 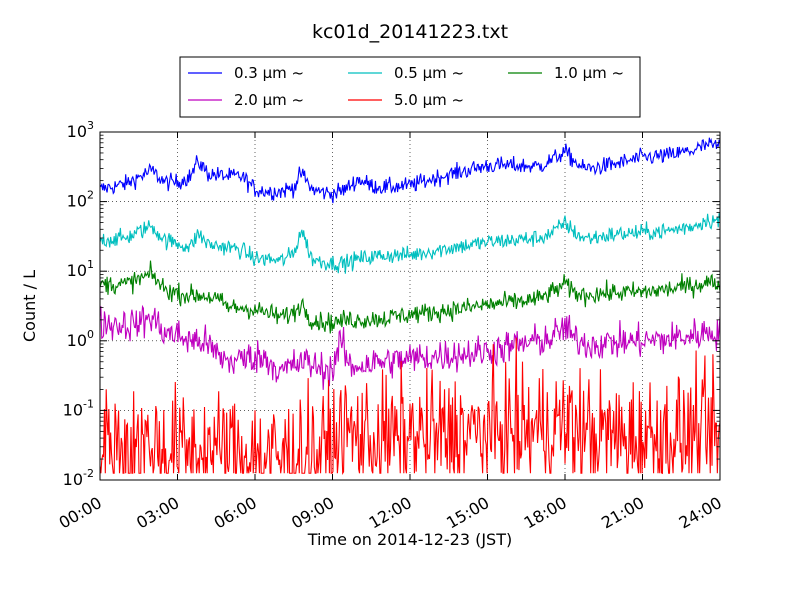 I want to click on legend-label: 1.0 μm ~, so click(x=589, y=73).